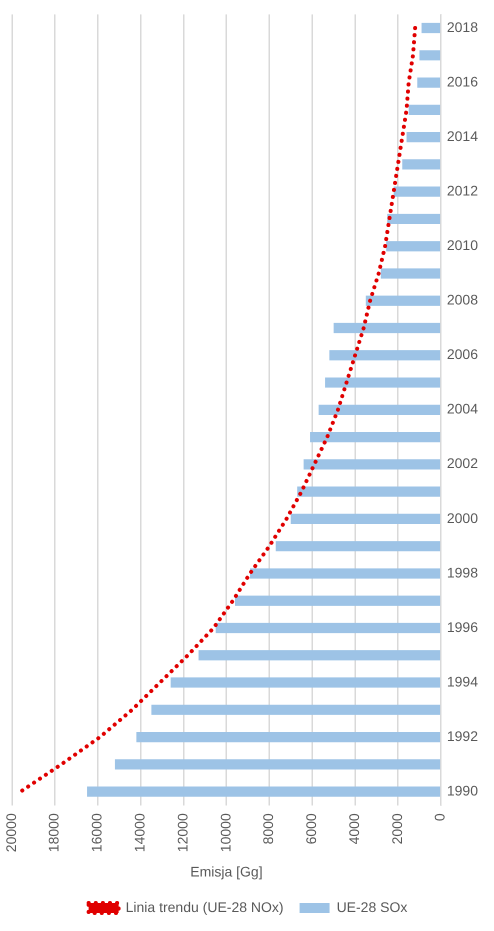 The image size is (494, 931). I want to click on x-tick-label: 18000, so click(54, 832).